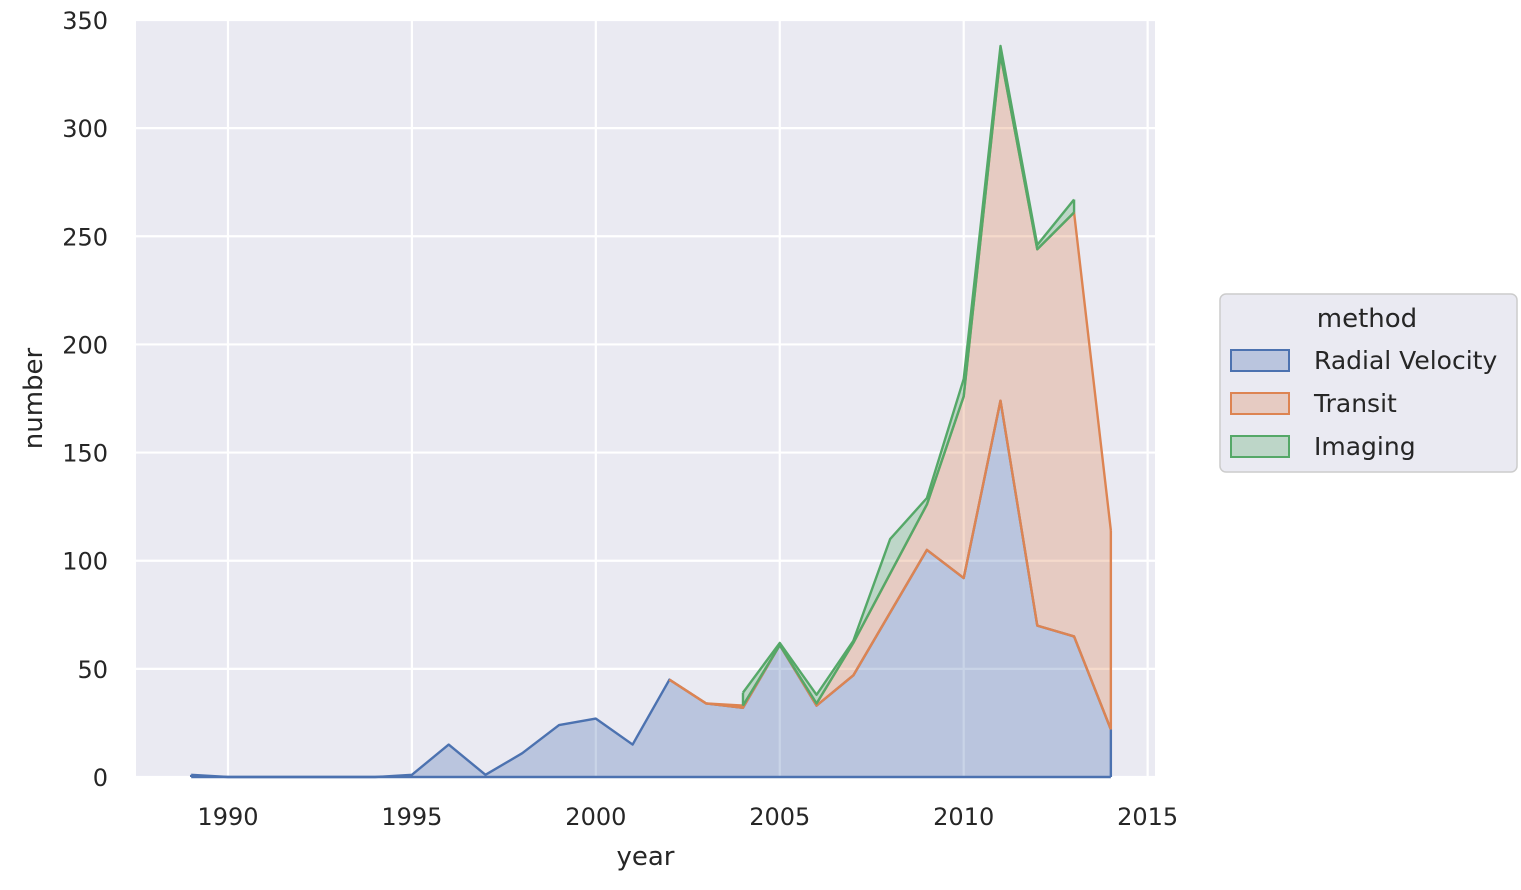 This screenshot has height=890, width=1521. Describe the element at coordinates (85, 562) in the screenshot. I see `y-tick-label: 100` at that location.